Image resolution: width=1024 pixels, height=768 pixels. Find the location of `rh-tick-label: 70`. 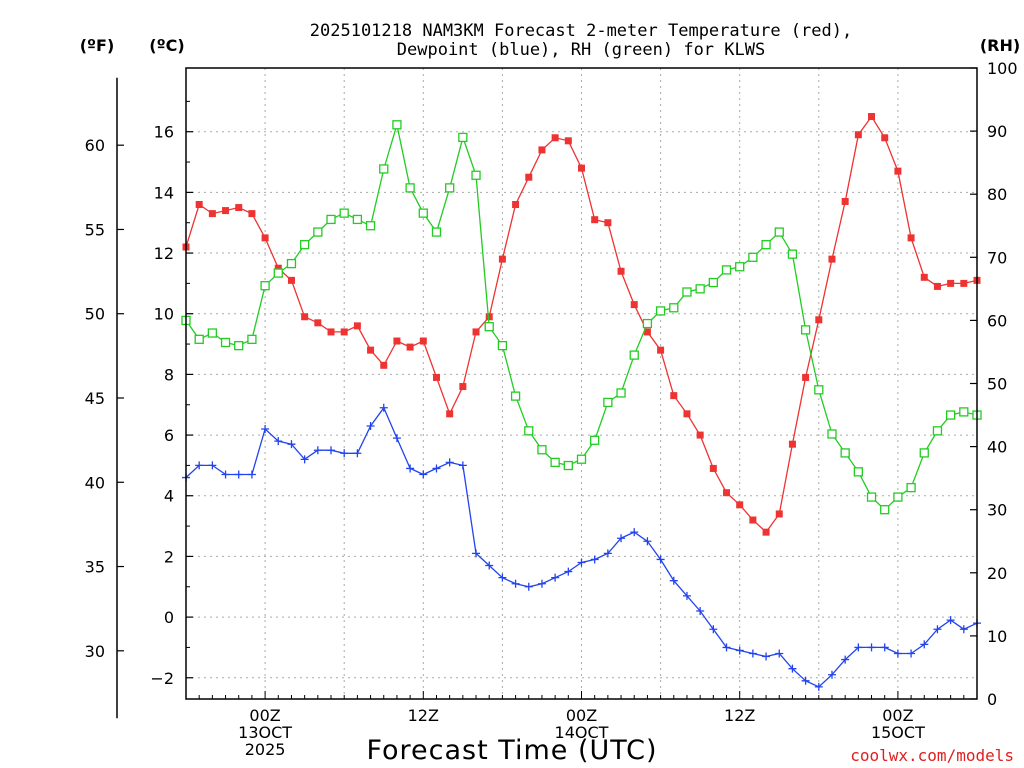

rh-tick-label: 70 is located at coordinates (997, 257).